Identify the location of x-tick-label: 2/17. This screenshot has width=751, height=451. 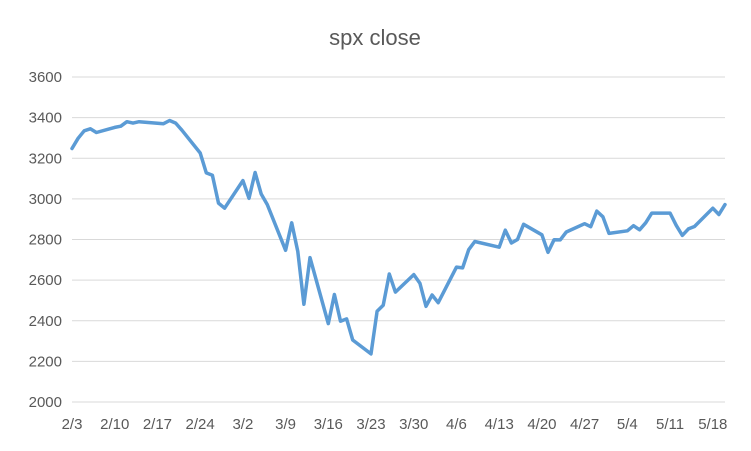
(157, 424).